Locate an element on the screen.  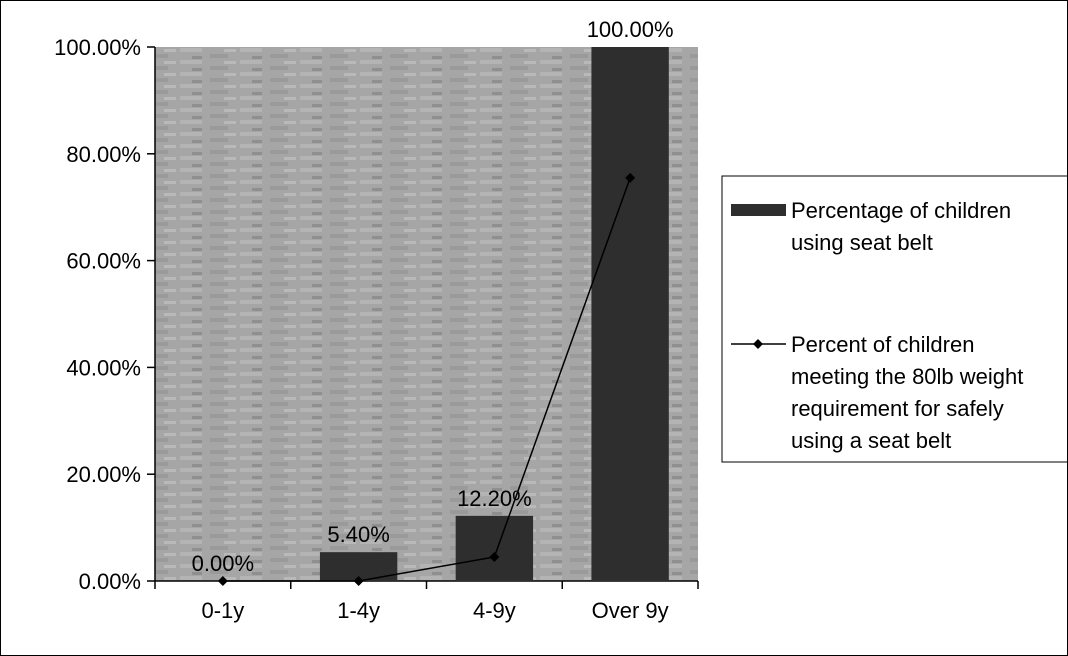
bar-data-label: 0.00% is located at coordinates (223, 563).